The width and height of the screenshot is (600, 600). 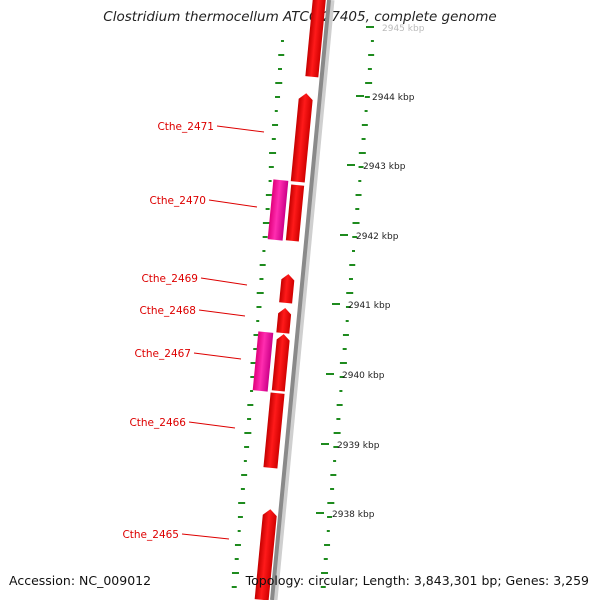 I want to click on gene-arrow-2467a, so click(x=280, y=363).